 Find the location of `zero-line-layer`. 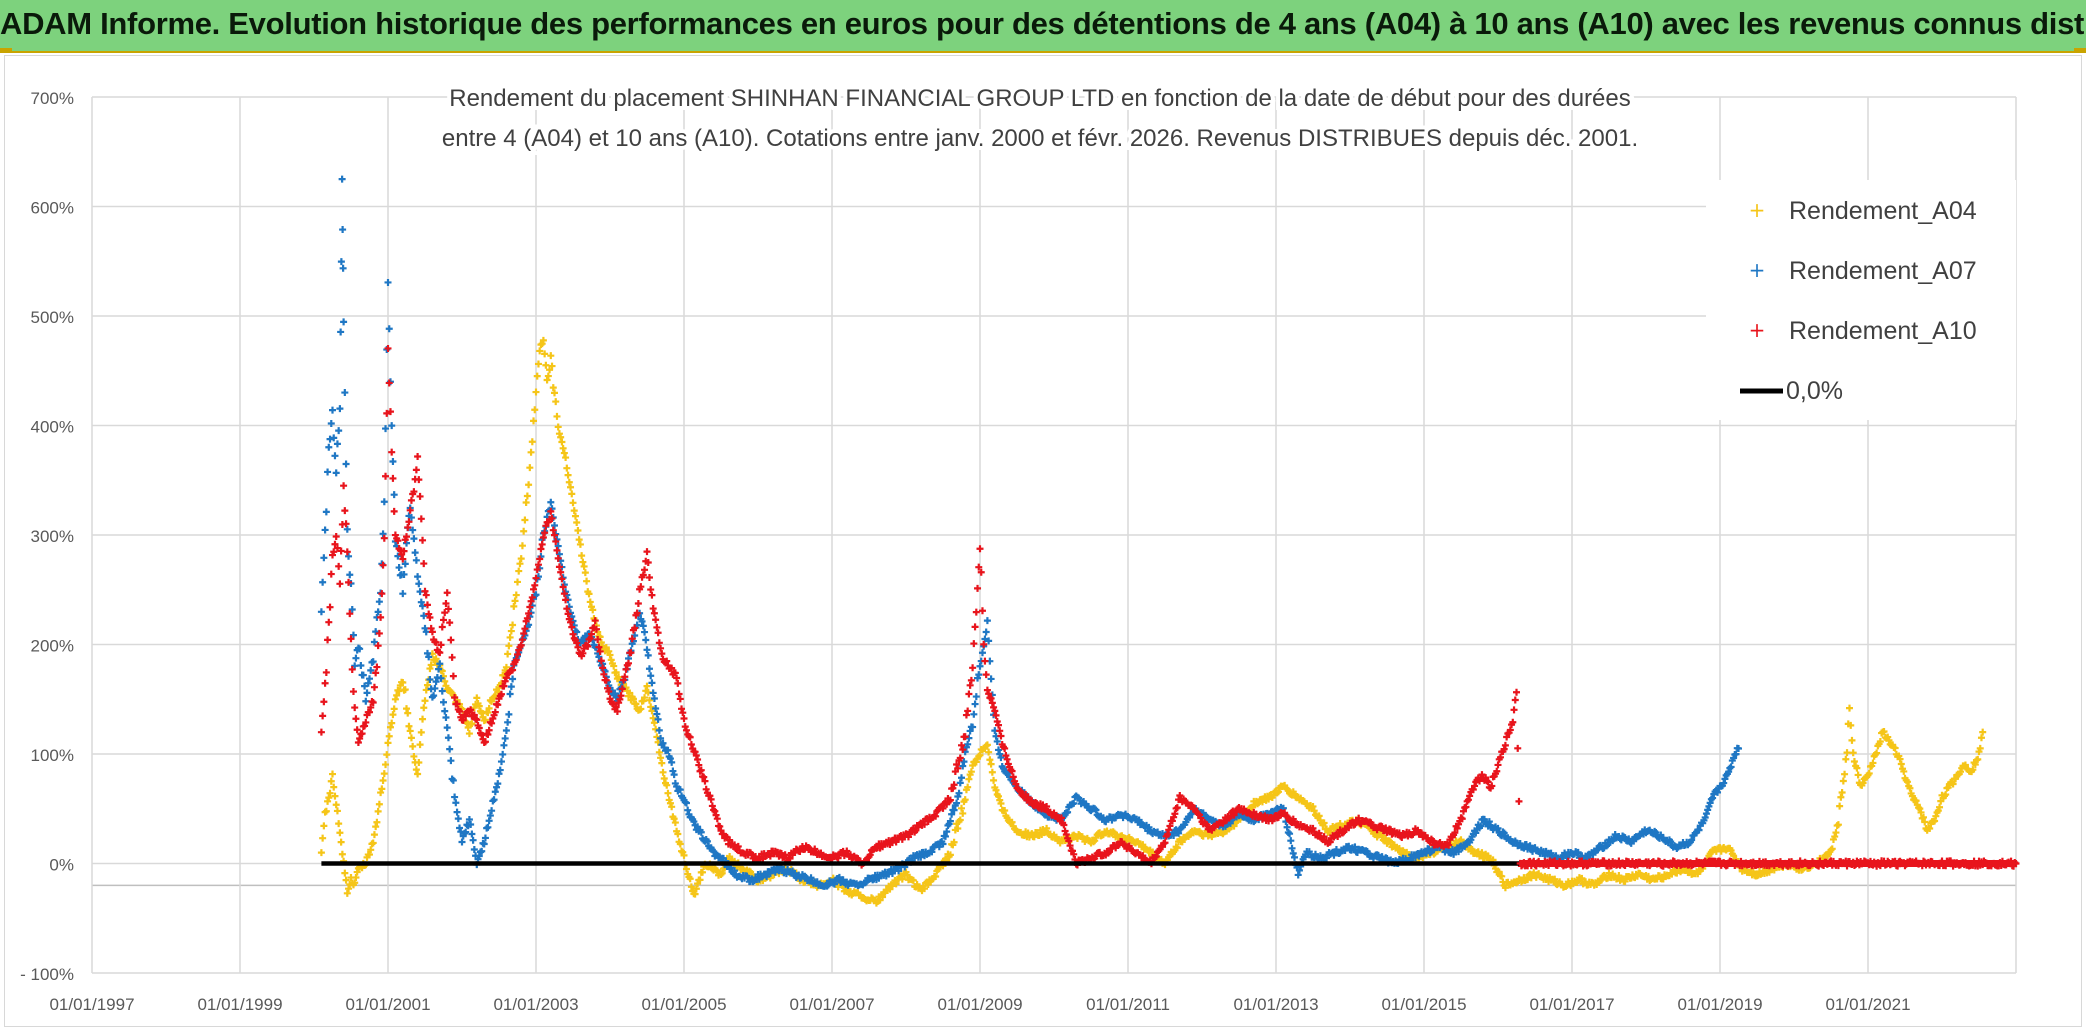

zero-line-layer is located at coordinates (1170, 863).